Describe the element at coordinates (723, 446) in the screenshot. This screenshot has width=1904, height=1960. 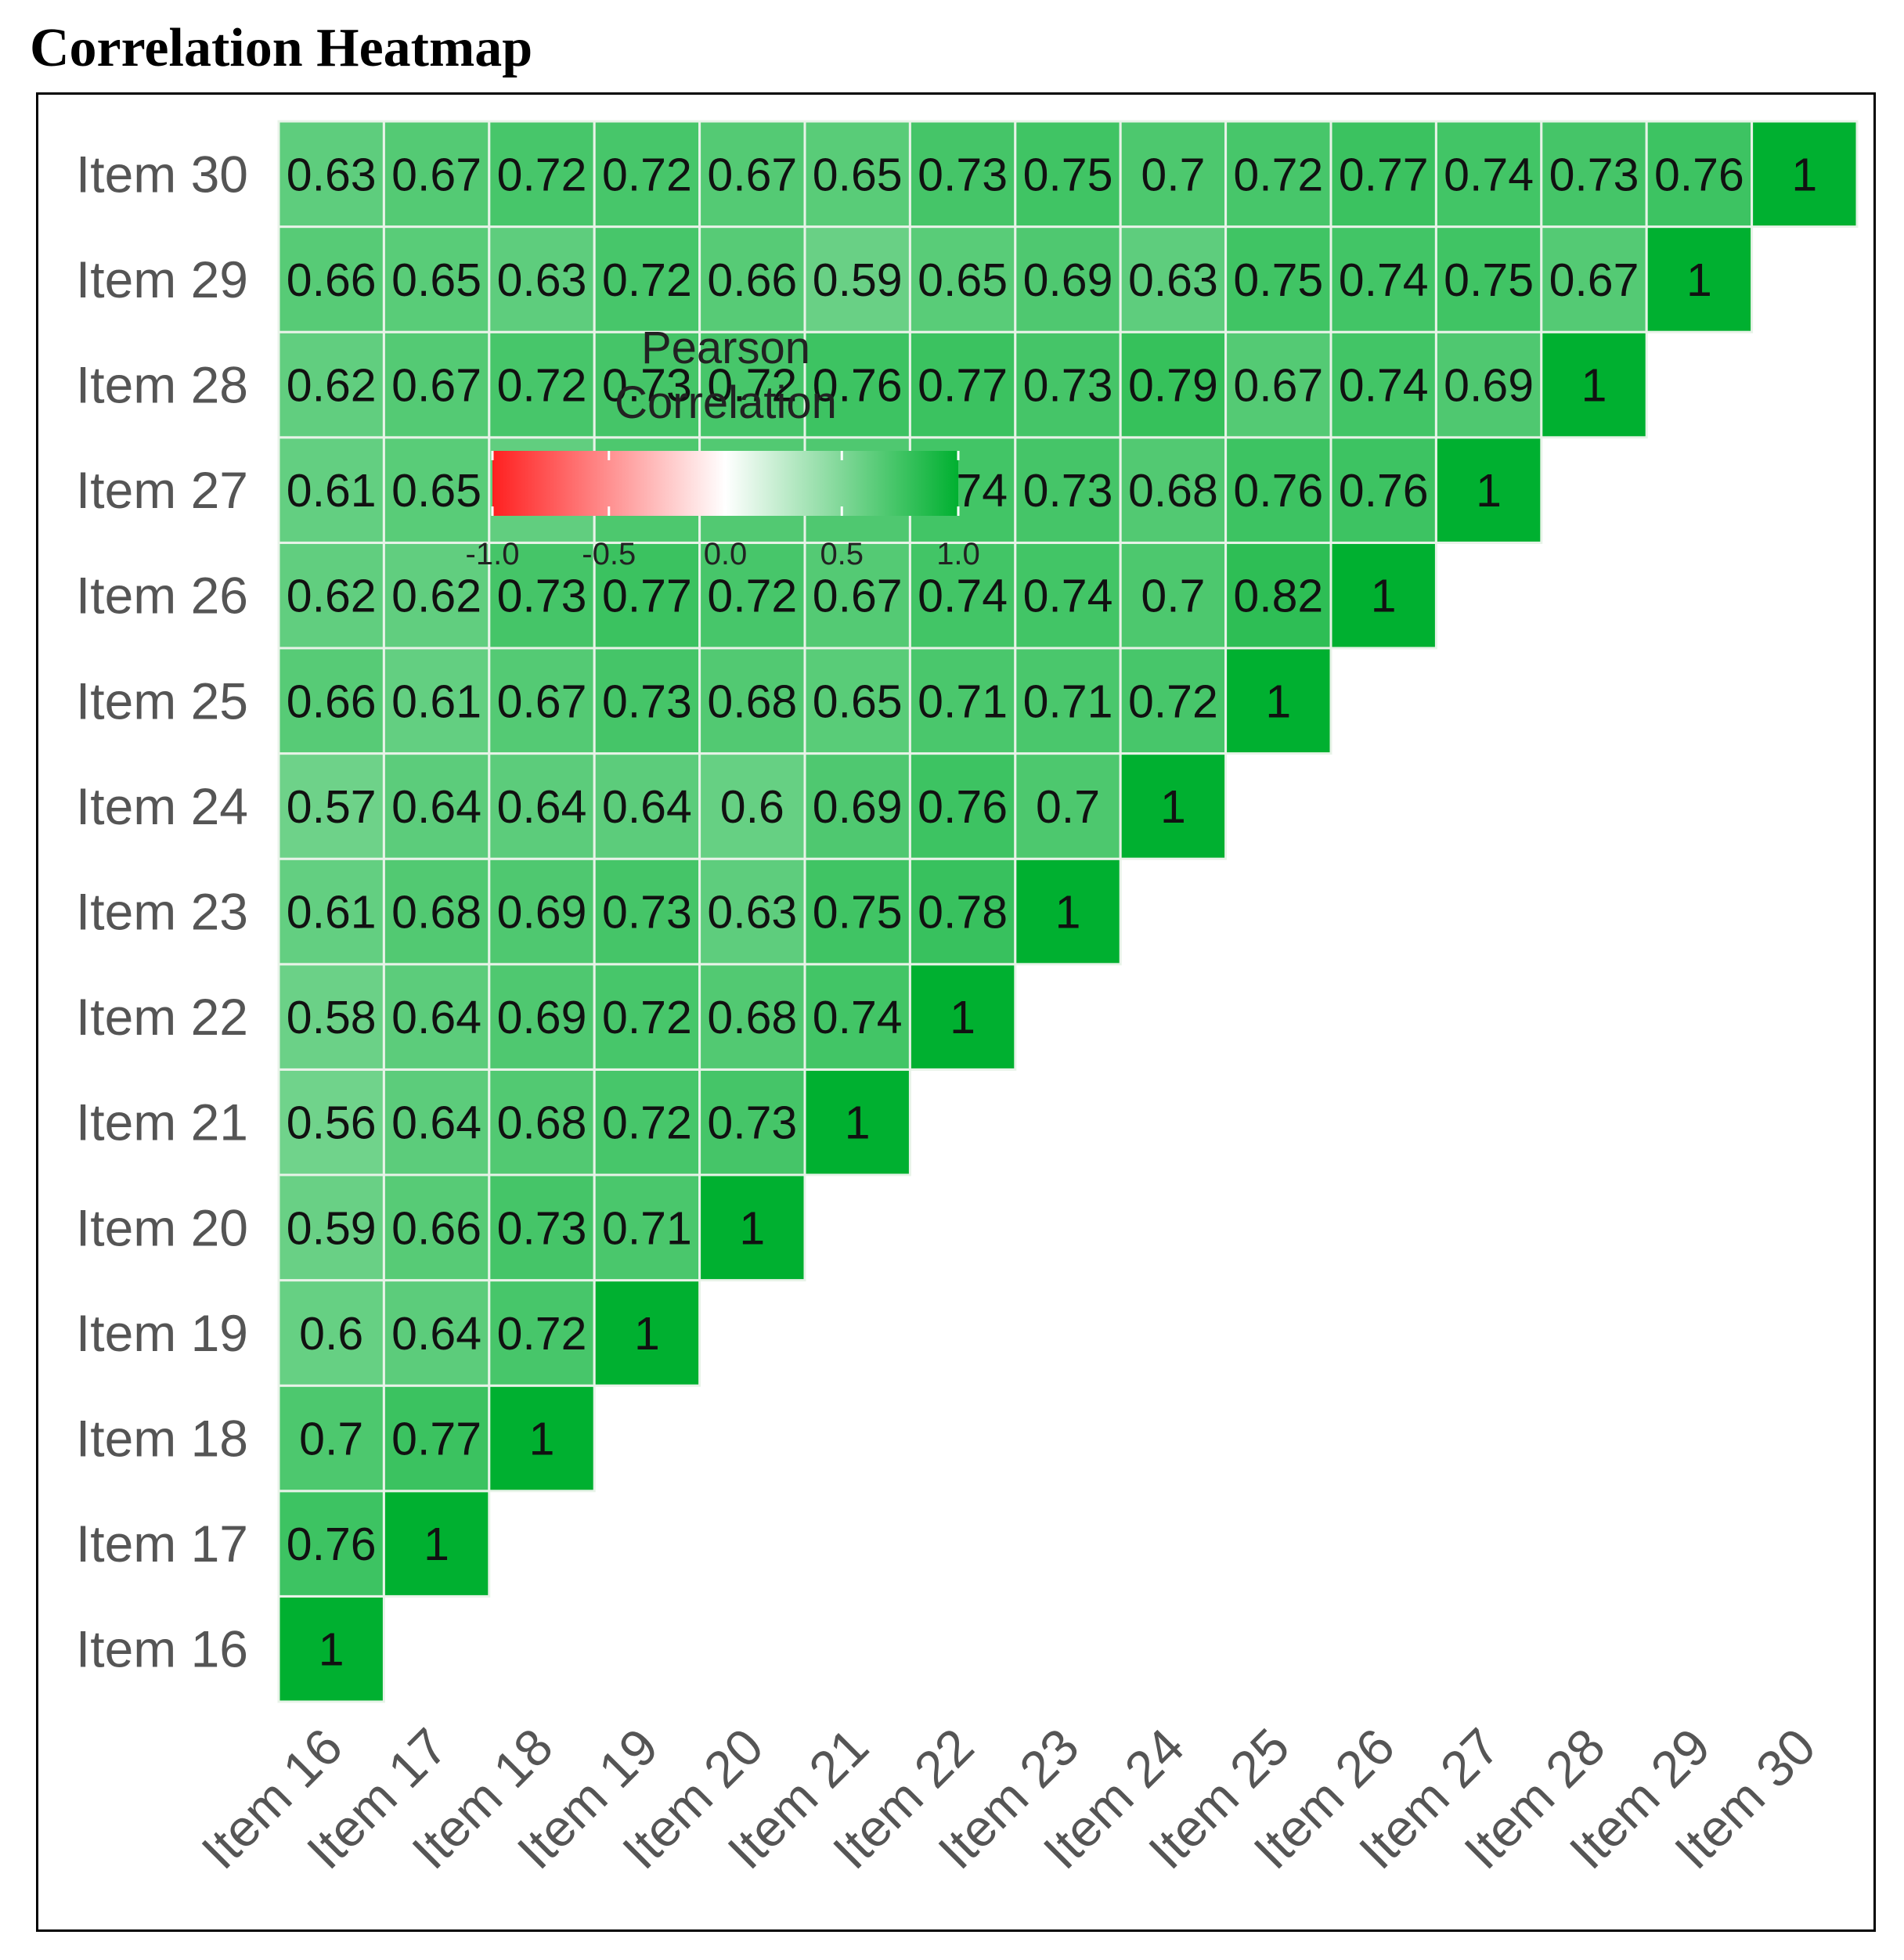
I see `color-legend: Pearson Correlation -1.0 -0.5 0.0 0.5 1.0` at that location.